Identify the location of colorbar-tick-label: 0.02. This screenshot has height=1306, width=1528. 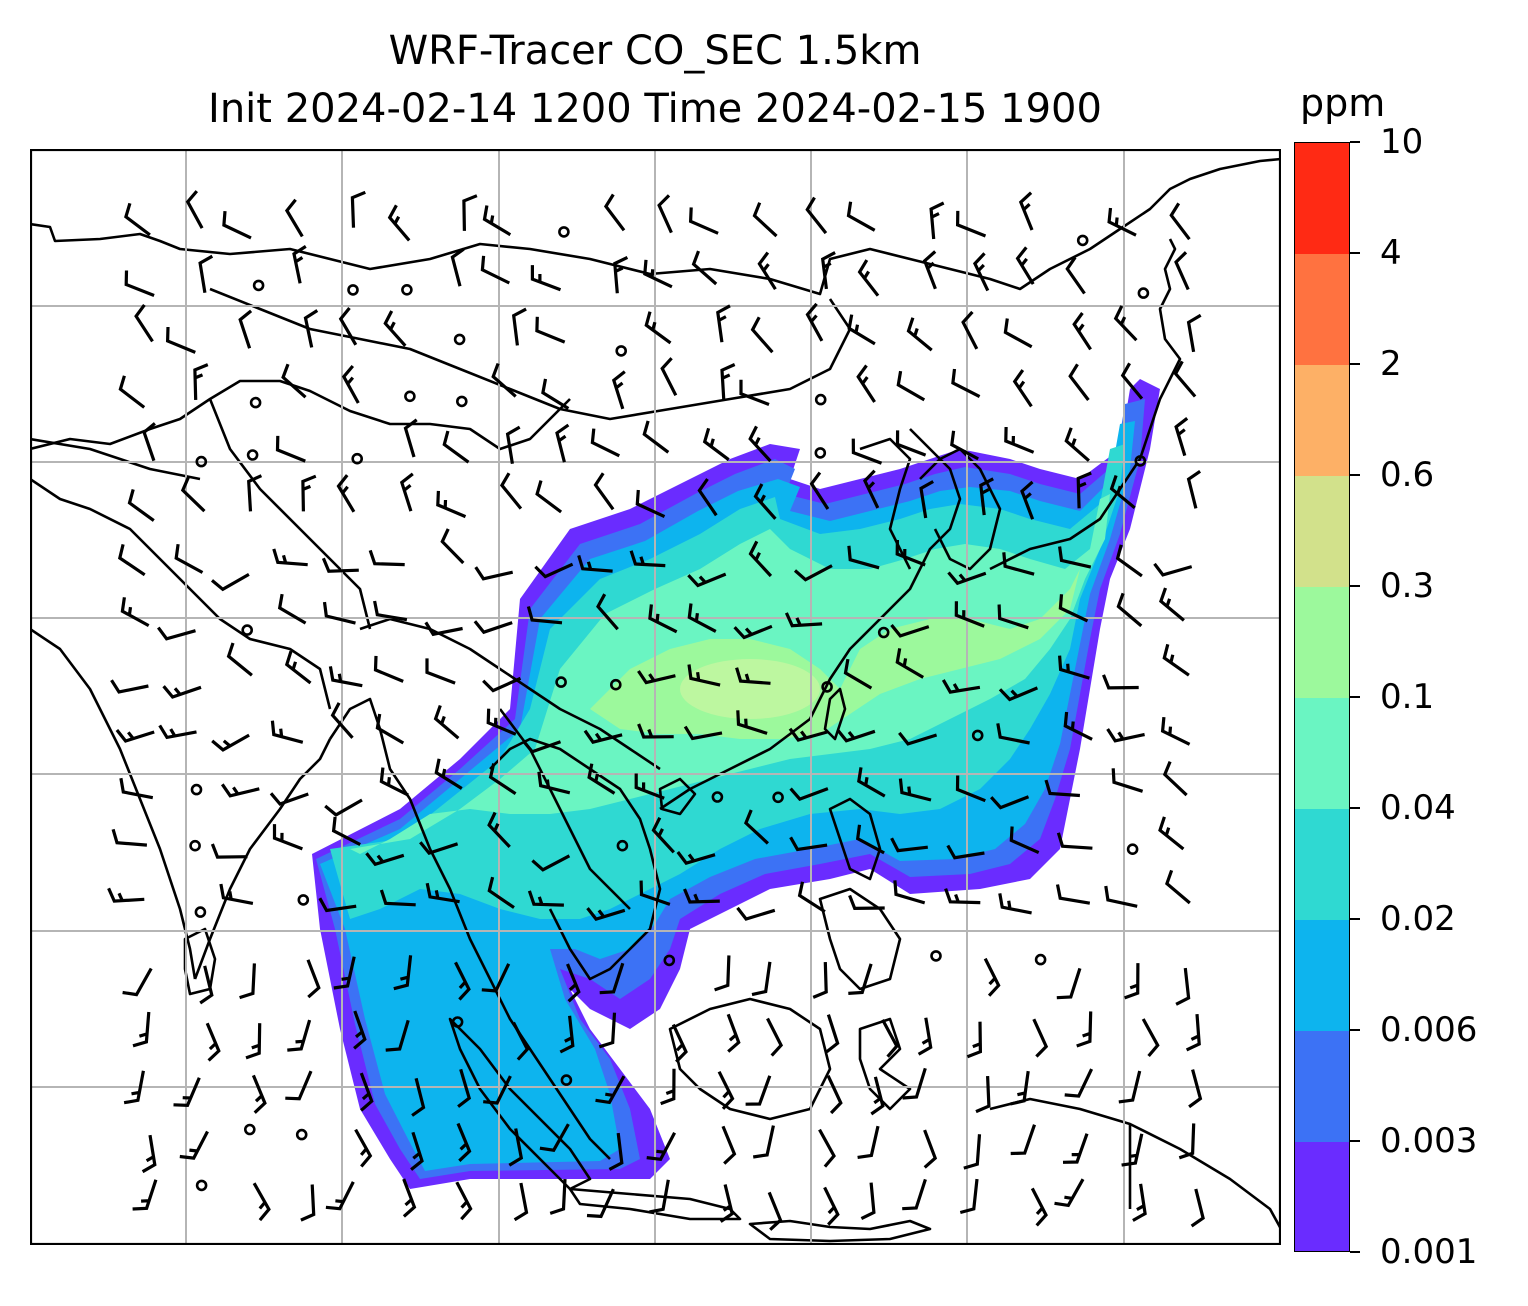
(1418, 919).